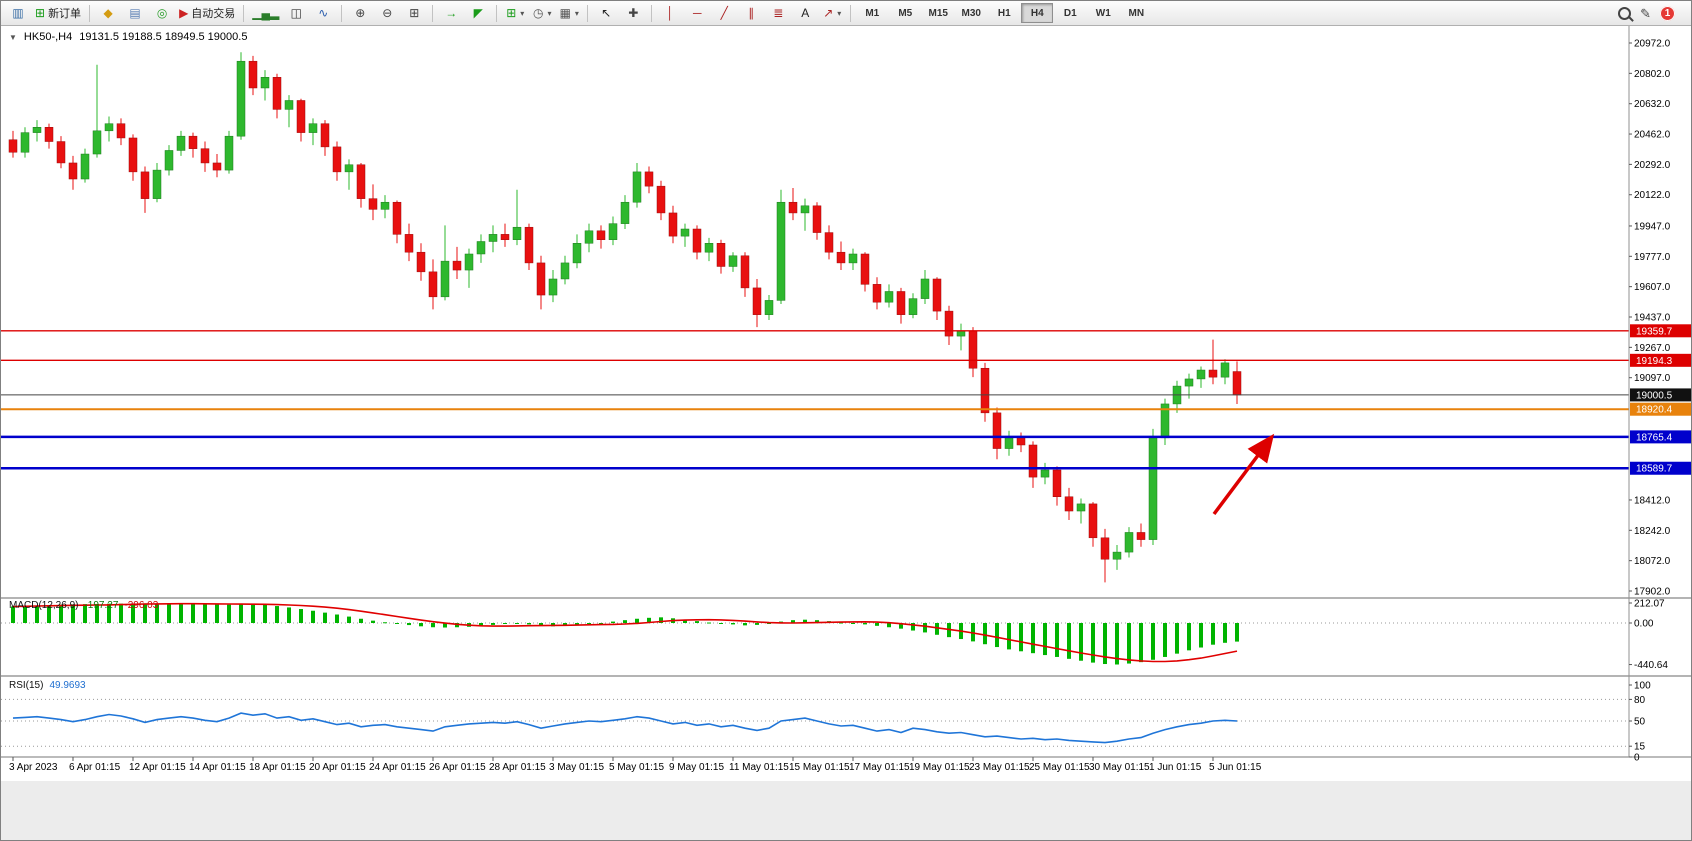  Describe the element at coordinates (938, 13) in the screenshot. I see `timeframe-m15-button: M15` at that location.